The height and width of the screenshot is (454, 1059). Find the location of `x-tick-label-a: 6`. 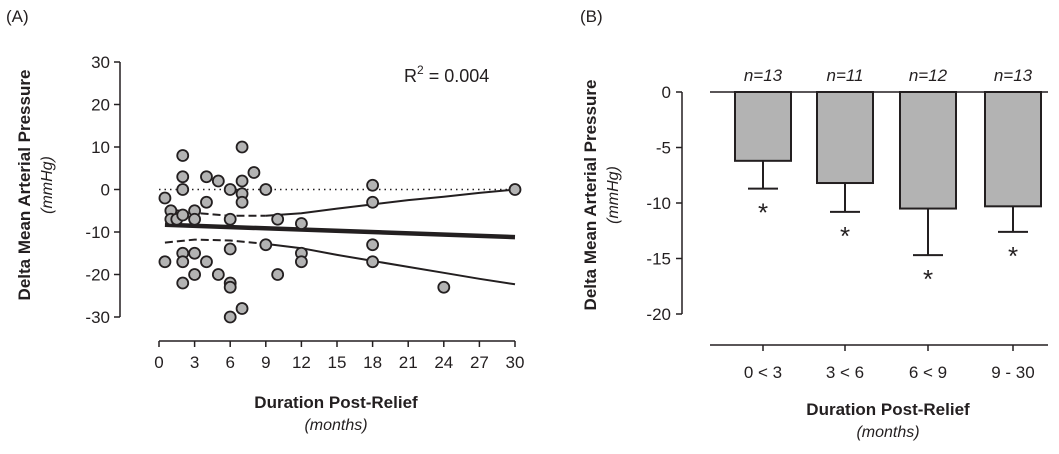

x-tick-label-a: 6 is located at coordinates (229, 362).